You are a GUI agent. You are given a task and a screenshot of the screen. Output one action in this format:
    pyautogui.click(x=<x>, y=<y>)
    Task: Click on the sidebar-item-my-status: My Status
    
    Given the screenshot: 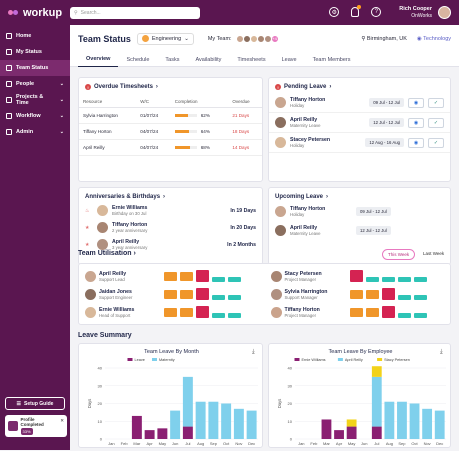 What is the action you would take?
    pyautogui.click(x=35, y=52)
    